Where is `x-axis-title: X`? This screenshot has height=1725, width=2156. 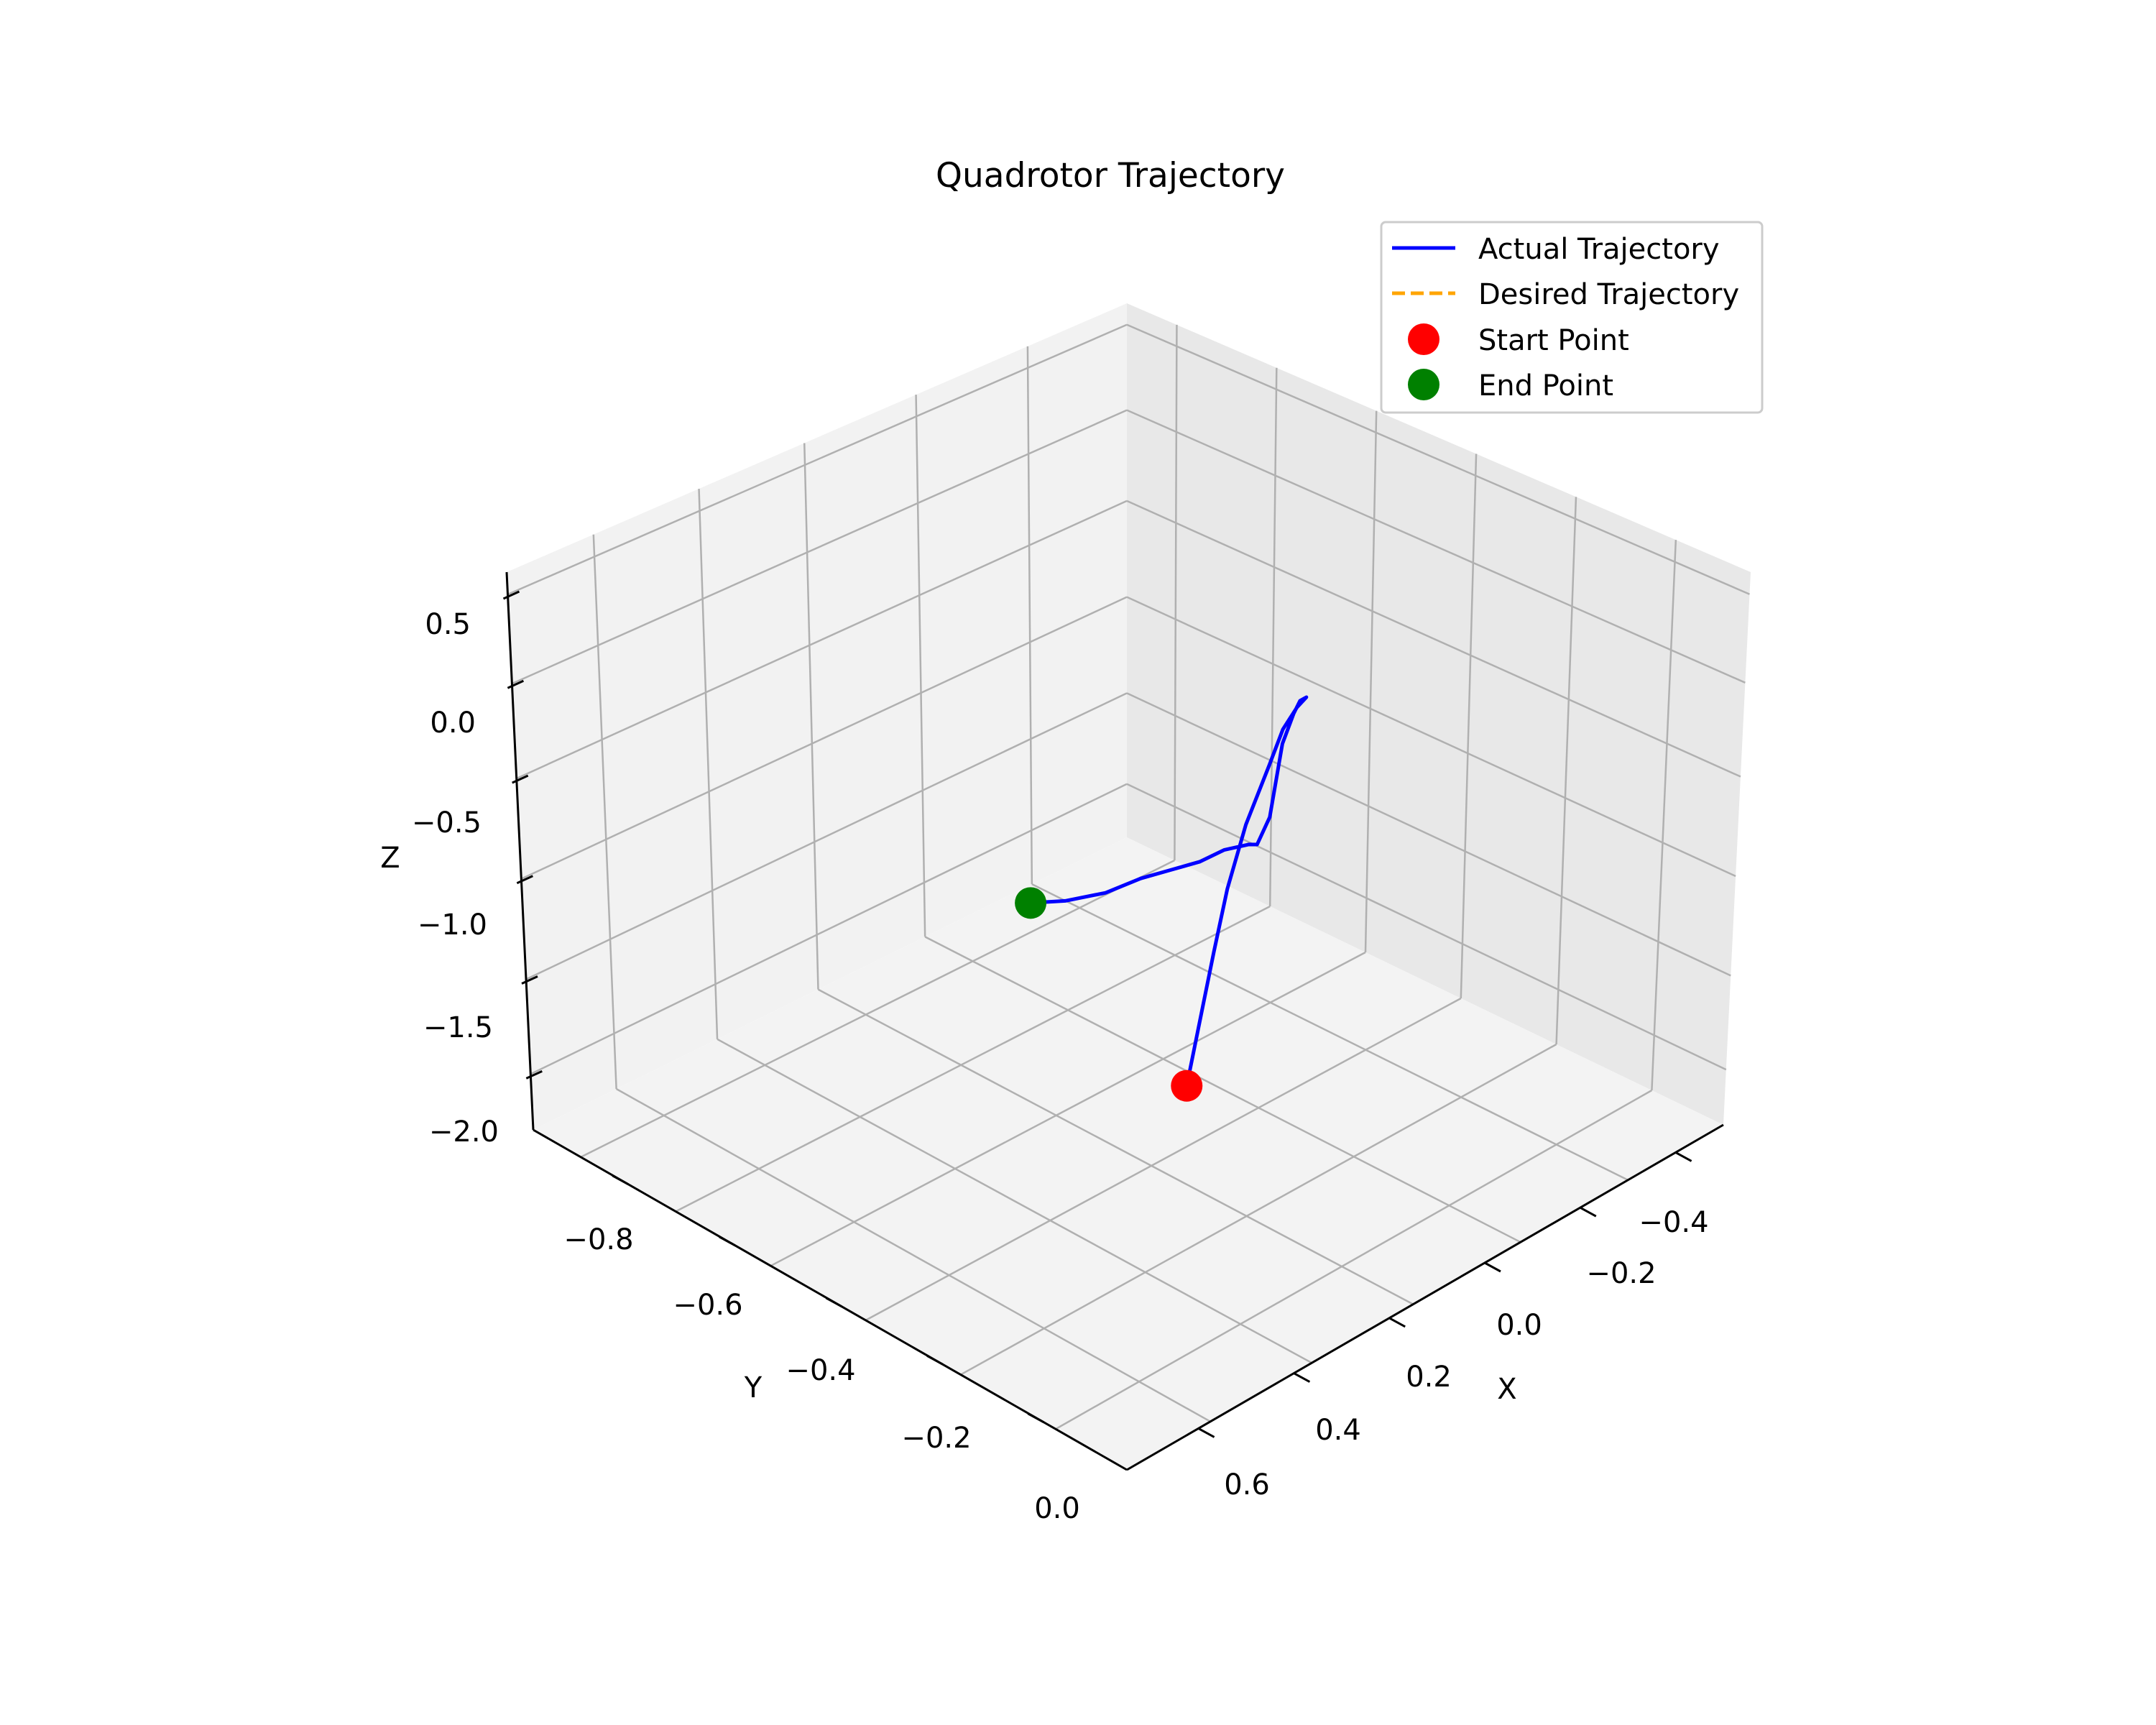 x-axis-title: X is located at coordinates (1506, 1389).